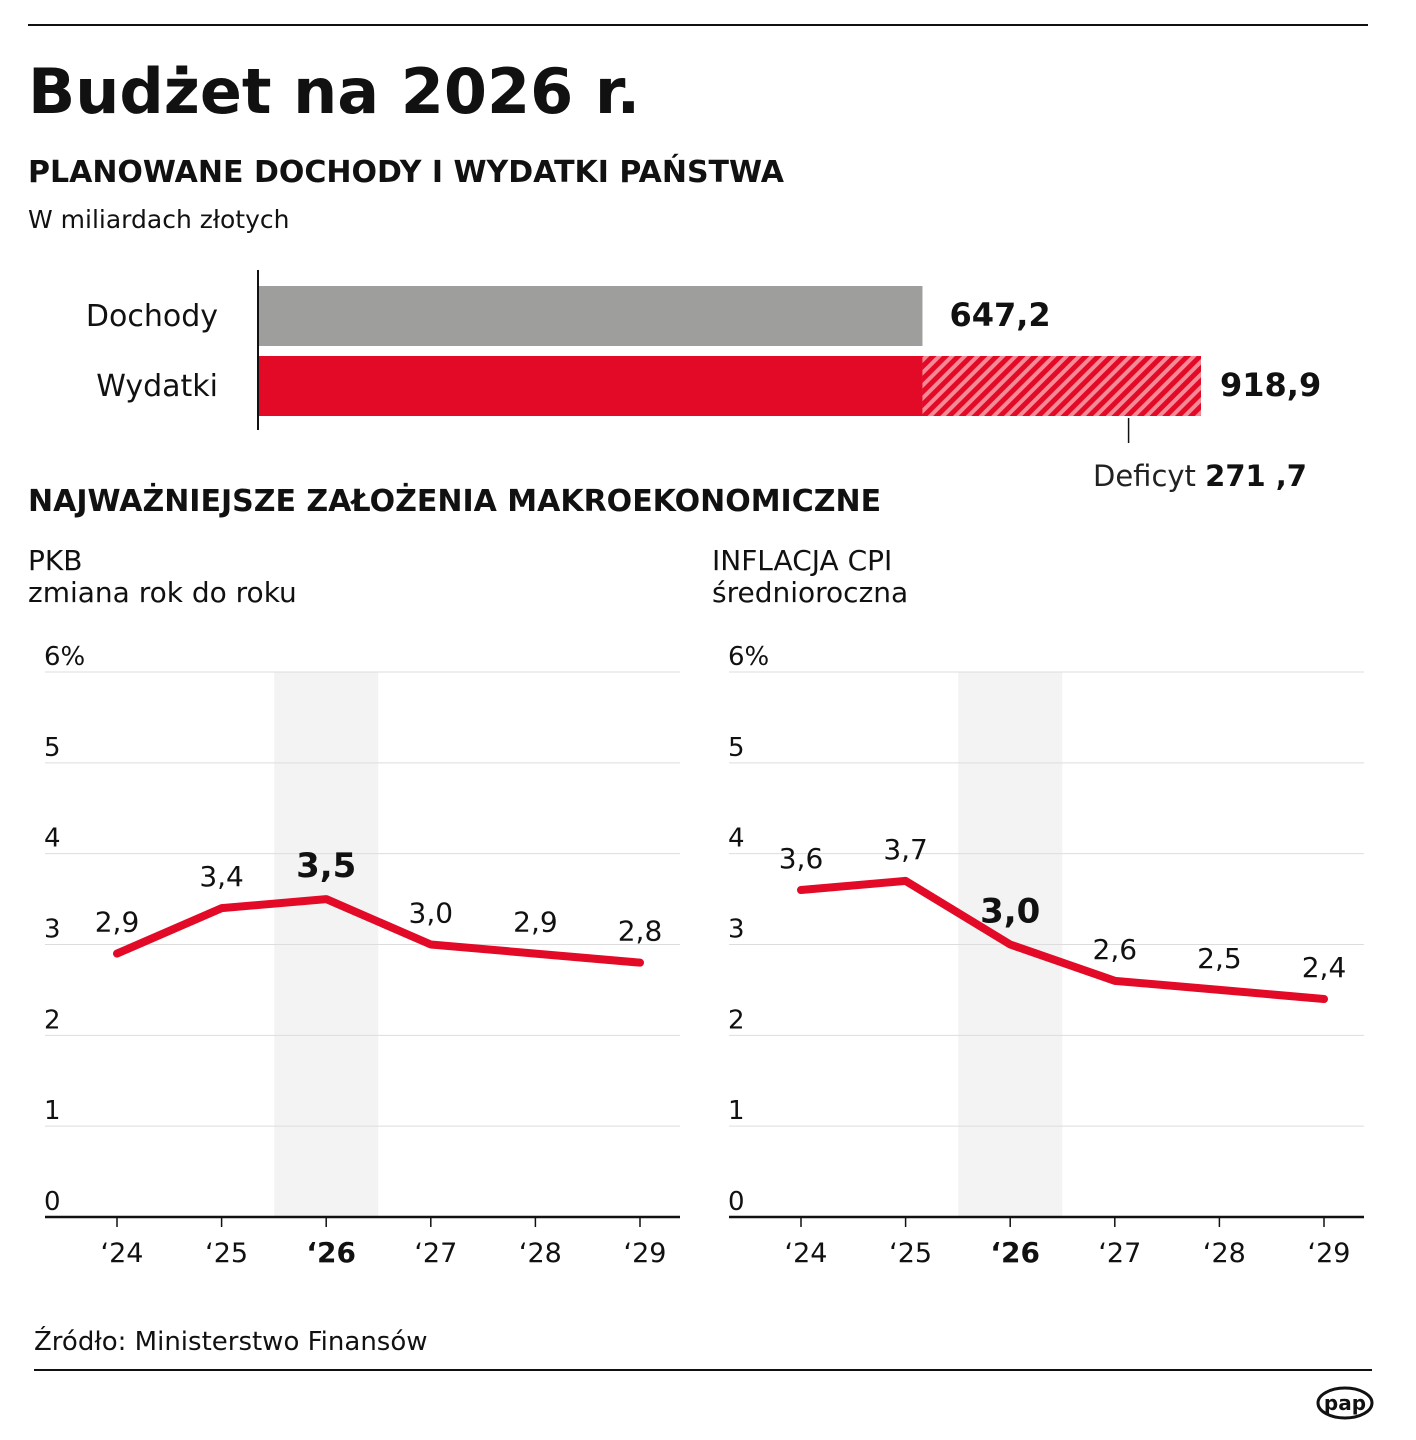 The height and width of the screenshot is (1440, 1416). What do you see at coordinates (999, 315) in the screenshot?
I see `bar-value-label: 647,2` at bounding box center [999, 315].